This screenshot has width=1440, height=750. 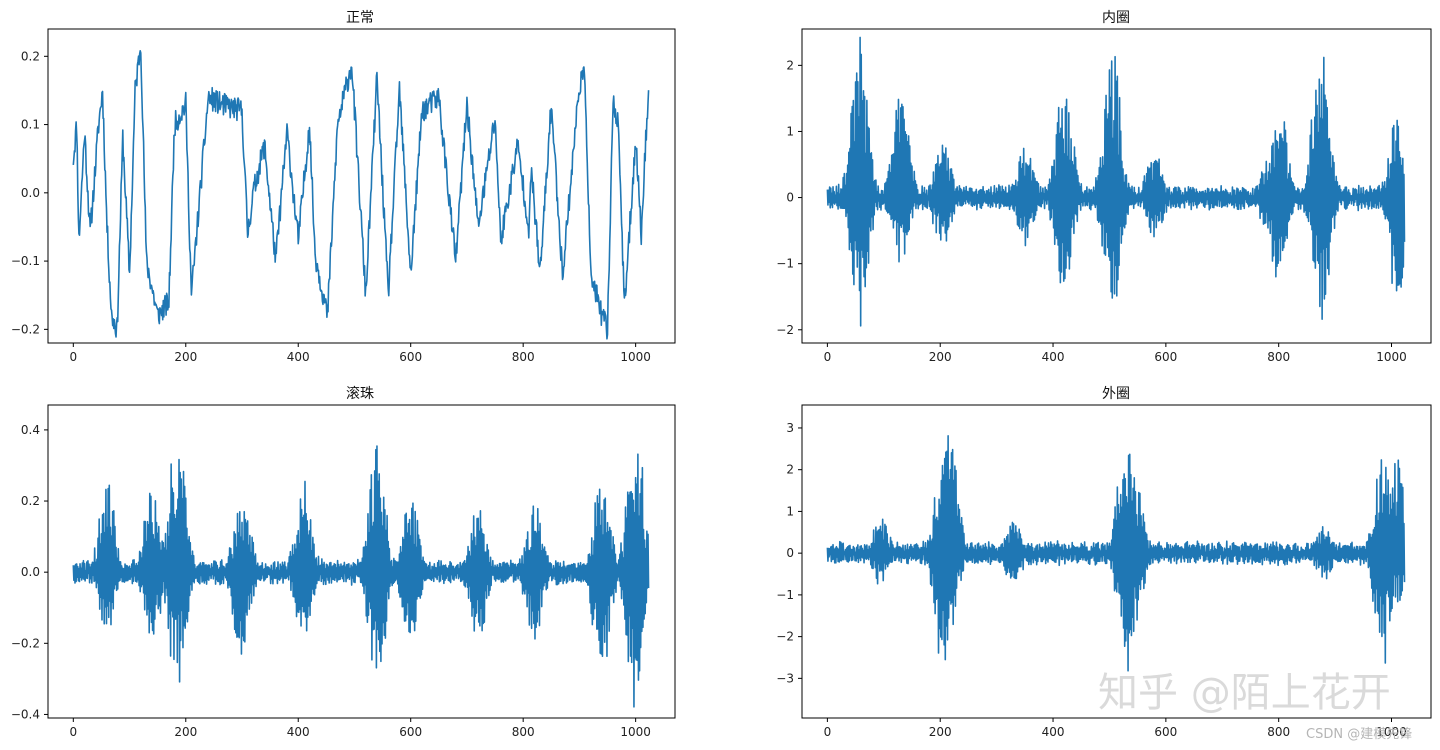 What do you see at coordinates (790, 428) in the screenshot?
I see `y-tick-label: 3` at bounding box center [790, 428].